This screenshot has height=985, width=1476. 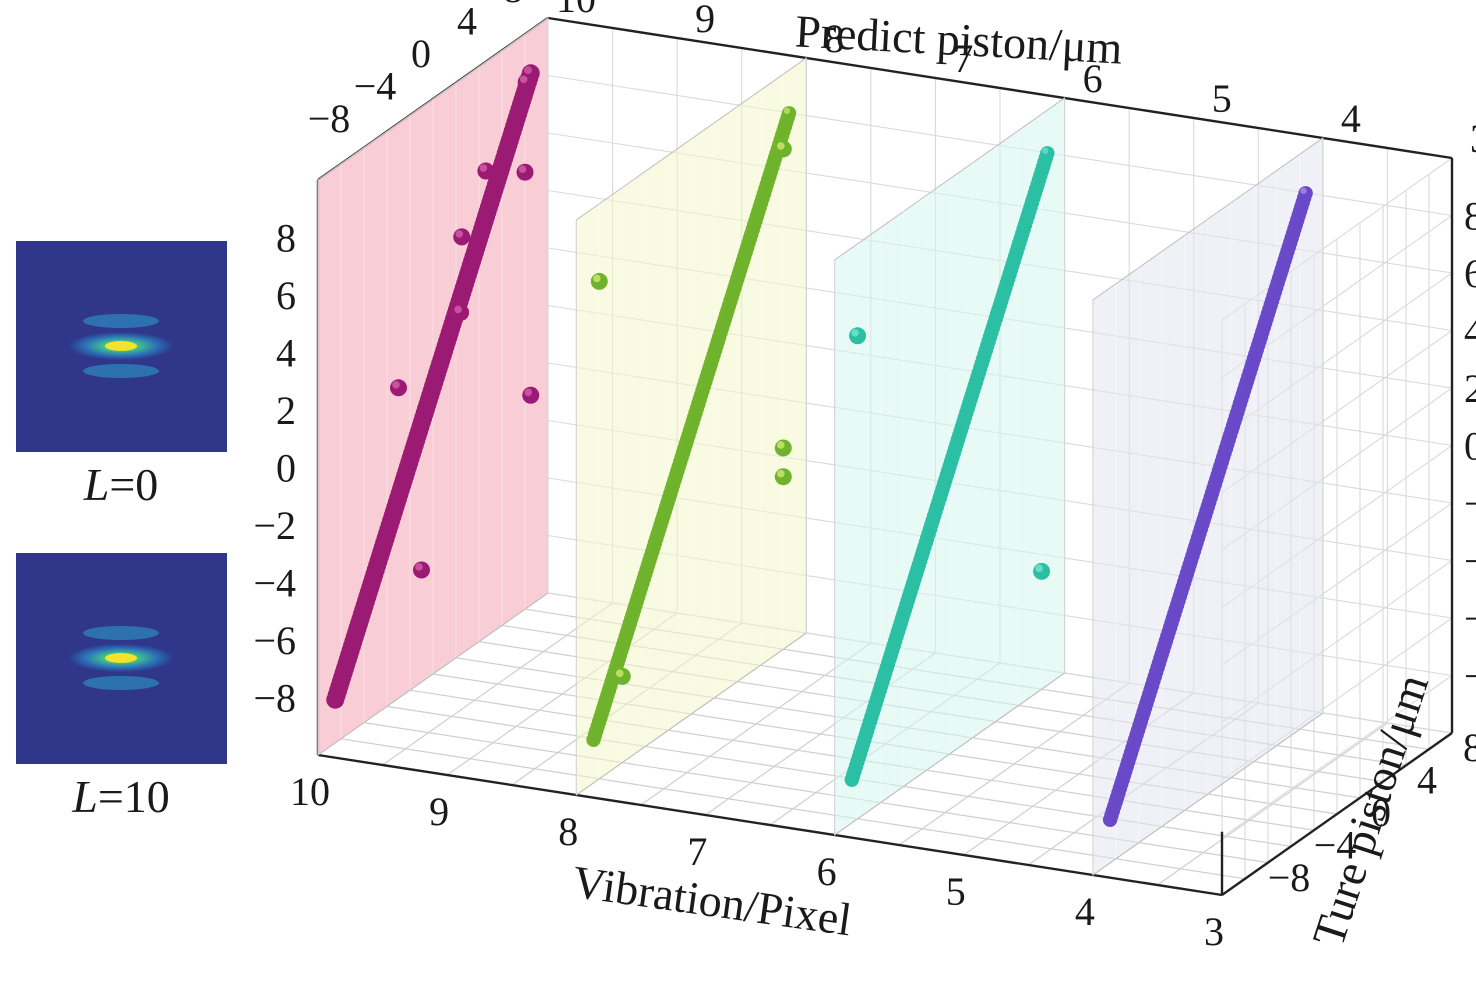 I want to click on vibration-tick-label: 9, so click(x=439, y=811).